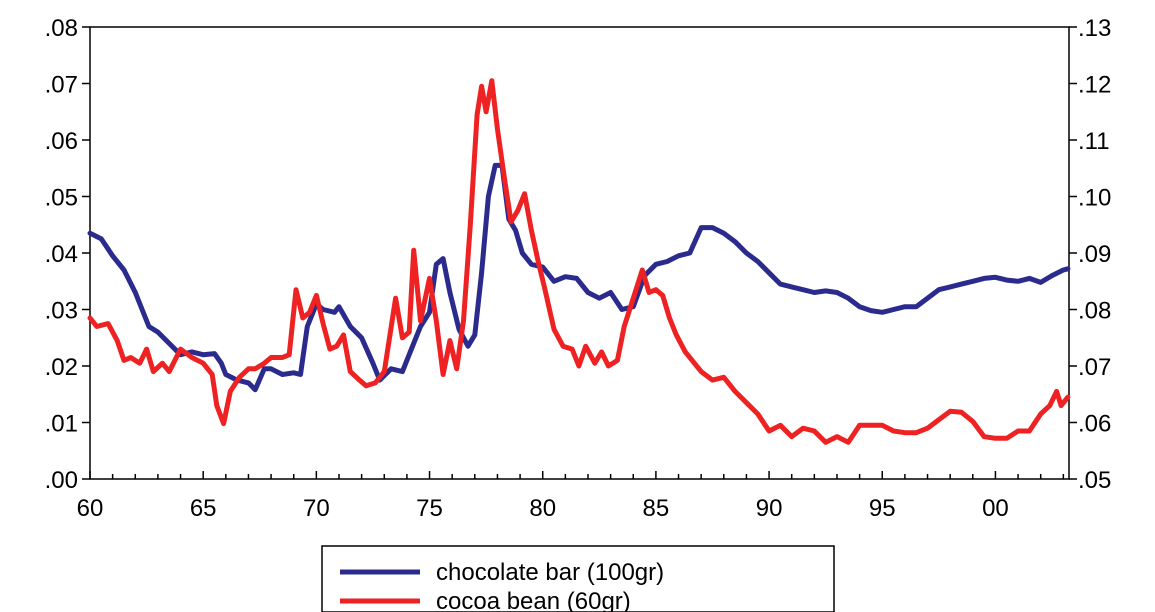 This screenshot has width=1155, height=612. What do you see at coordinates (429, 508) in the screenshot?
I see `x-tick-label: 75` at bounding box center [429, 508].